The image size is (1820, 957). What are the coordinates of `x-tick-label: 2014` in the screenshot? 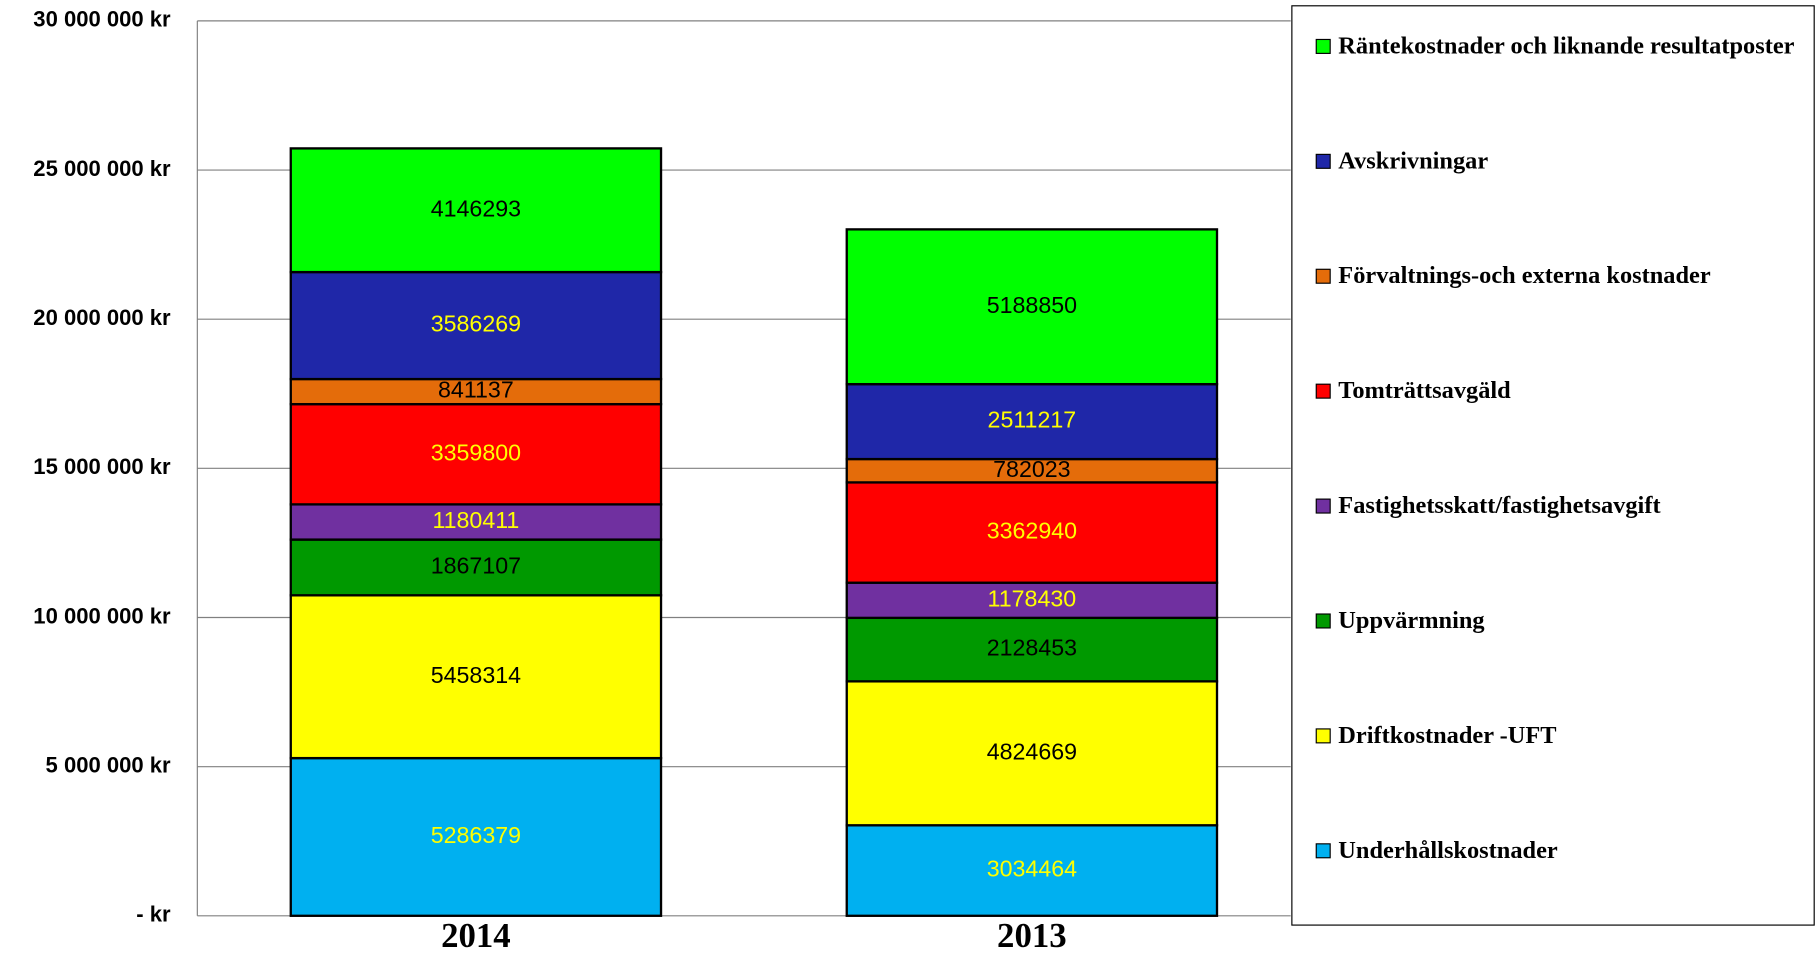 It's located at (476, 935).